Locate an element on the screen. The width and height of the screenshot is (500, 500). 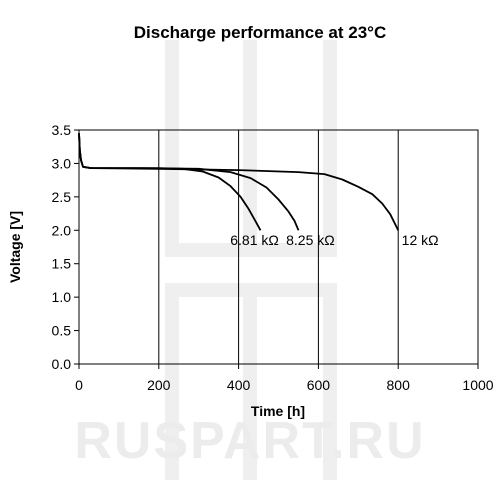
y-tick-label: 3.0 is located at coordinates (62, 163).